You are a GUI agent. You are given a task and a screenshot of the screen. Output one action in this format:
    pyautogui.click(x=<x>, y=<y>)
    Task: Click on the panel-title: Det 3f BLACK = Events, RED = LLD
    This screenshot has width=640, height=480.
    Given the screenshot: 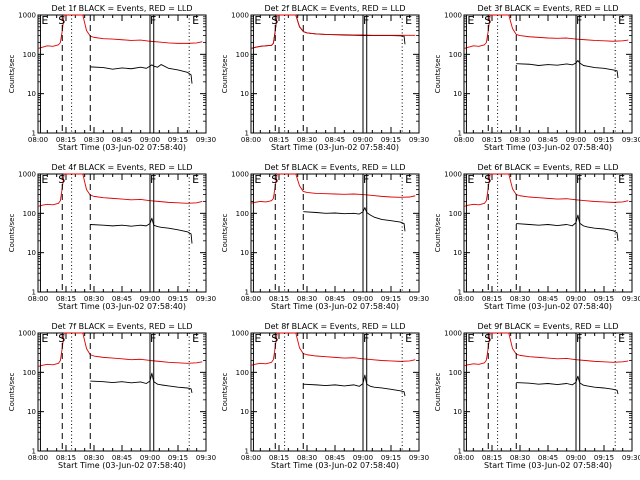 What is the action you would take?
    pyautogui.click(x=547, y=8)
    